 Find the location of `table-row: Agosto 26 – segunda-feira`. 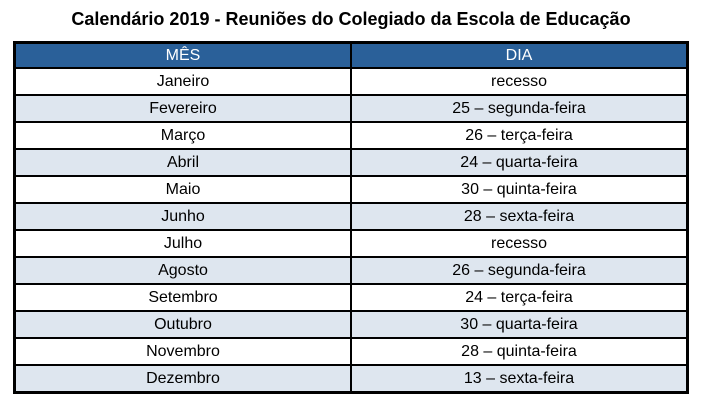

table-row: Agosto 26 – segunda-feira is located at coordinates (351, 270).